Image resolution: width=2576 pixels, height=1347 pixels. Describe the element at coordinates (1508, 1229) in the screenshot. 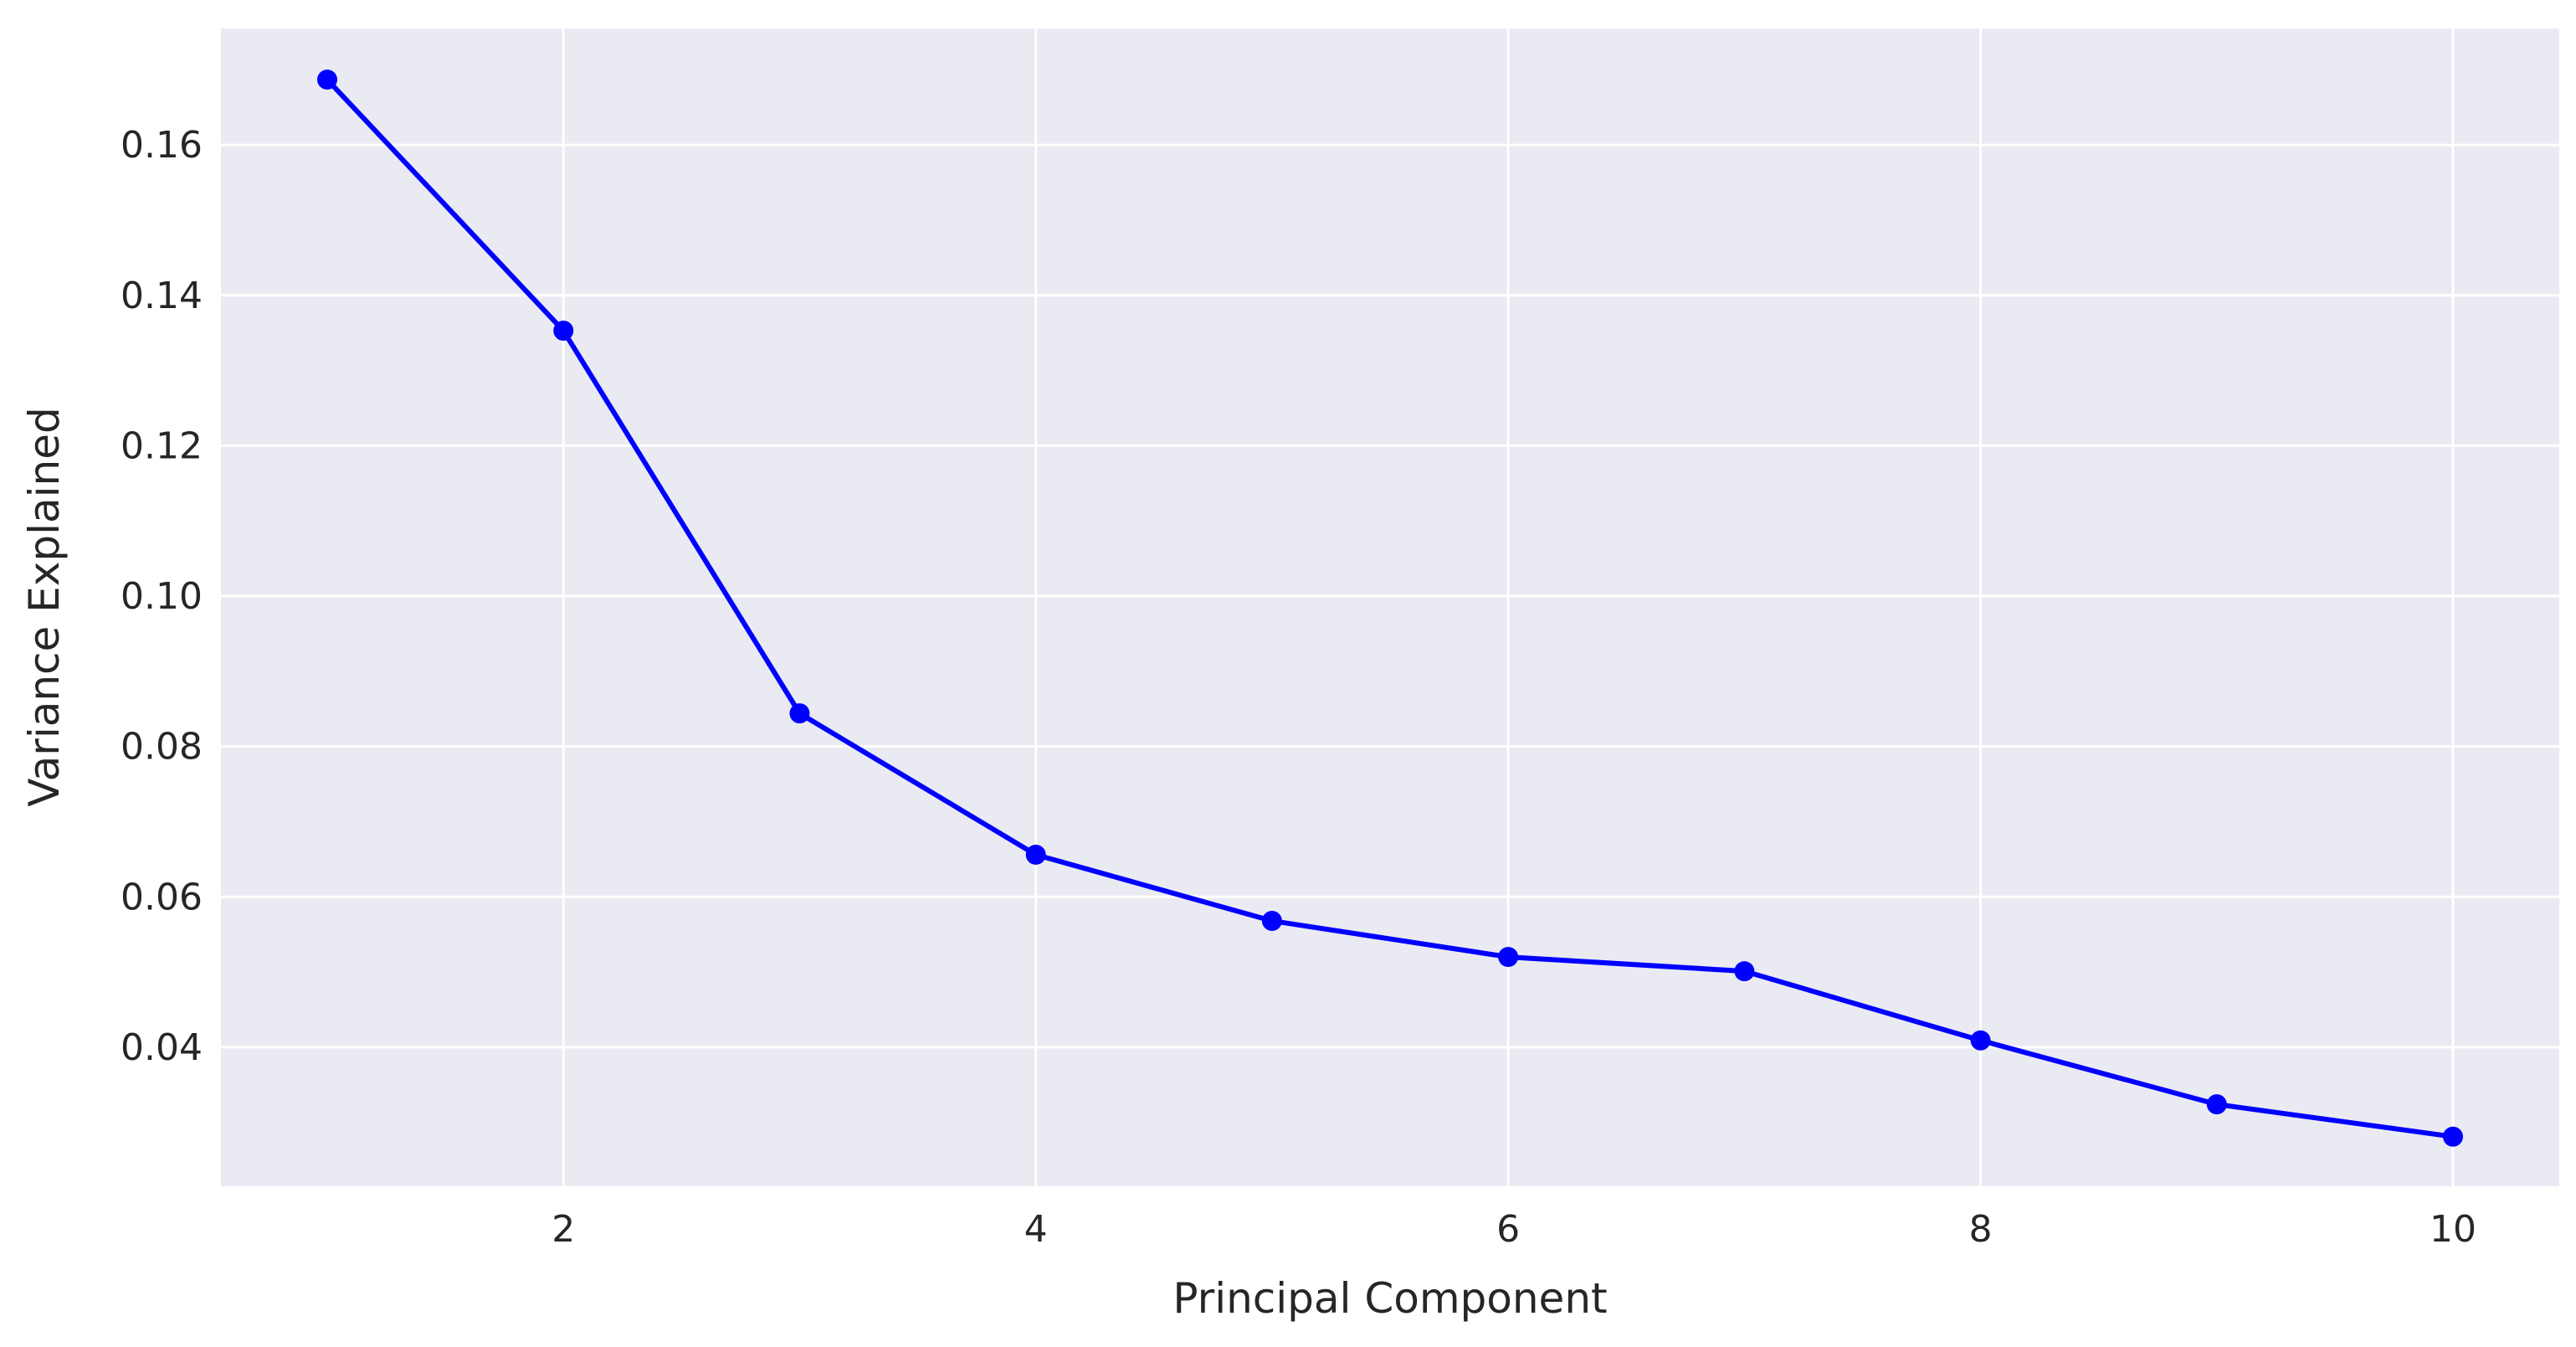

I see `x-tick-label: 6` at that location.